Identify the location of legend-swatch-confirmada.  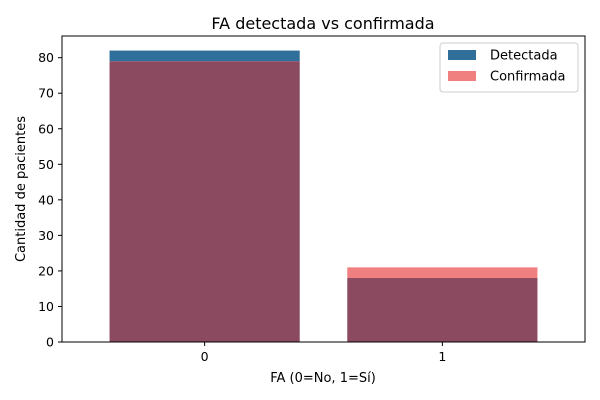
(462, 76).